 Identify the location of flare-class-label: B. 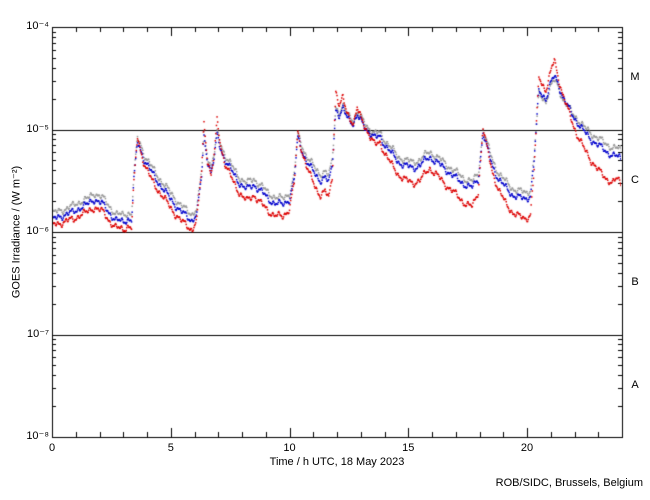
(635, 282).